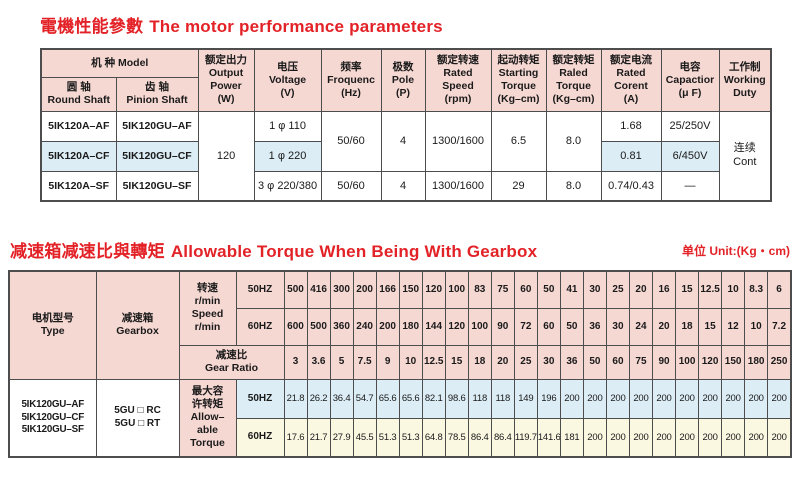  I want to click on header-line: Pole, so click(403, 79).